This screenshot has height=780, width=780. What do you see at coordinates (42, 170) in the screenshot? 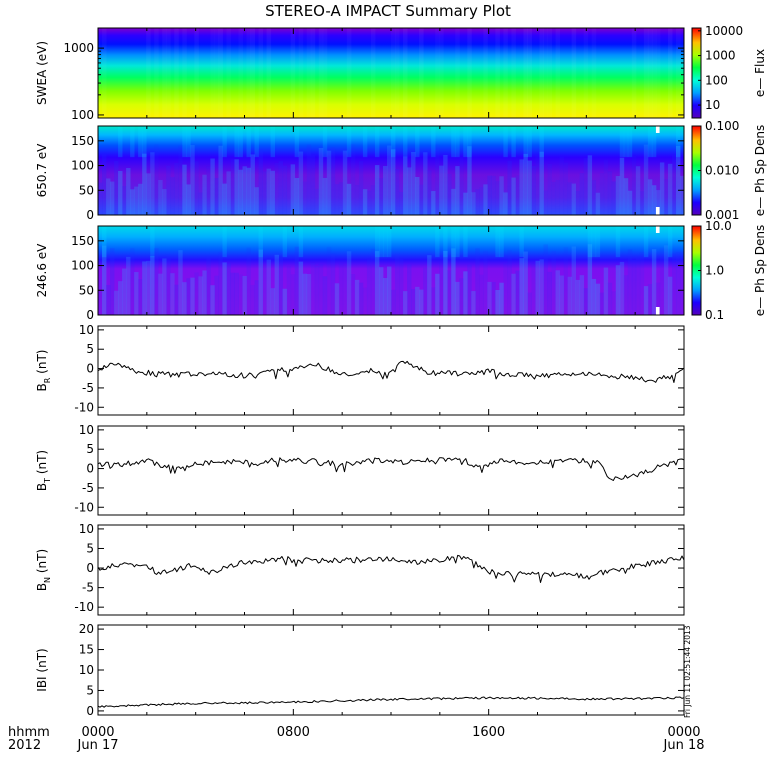
I see `pad650-ylabel: 650.7 eV` at bounding box center [42, 170].